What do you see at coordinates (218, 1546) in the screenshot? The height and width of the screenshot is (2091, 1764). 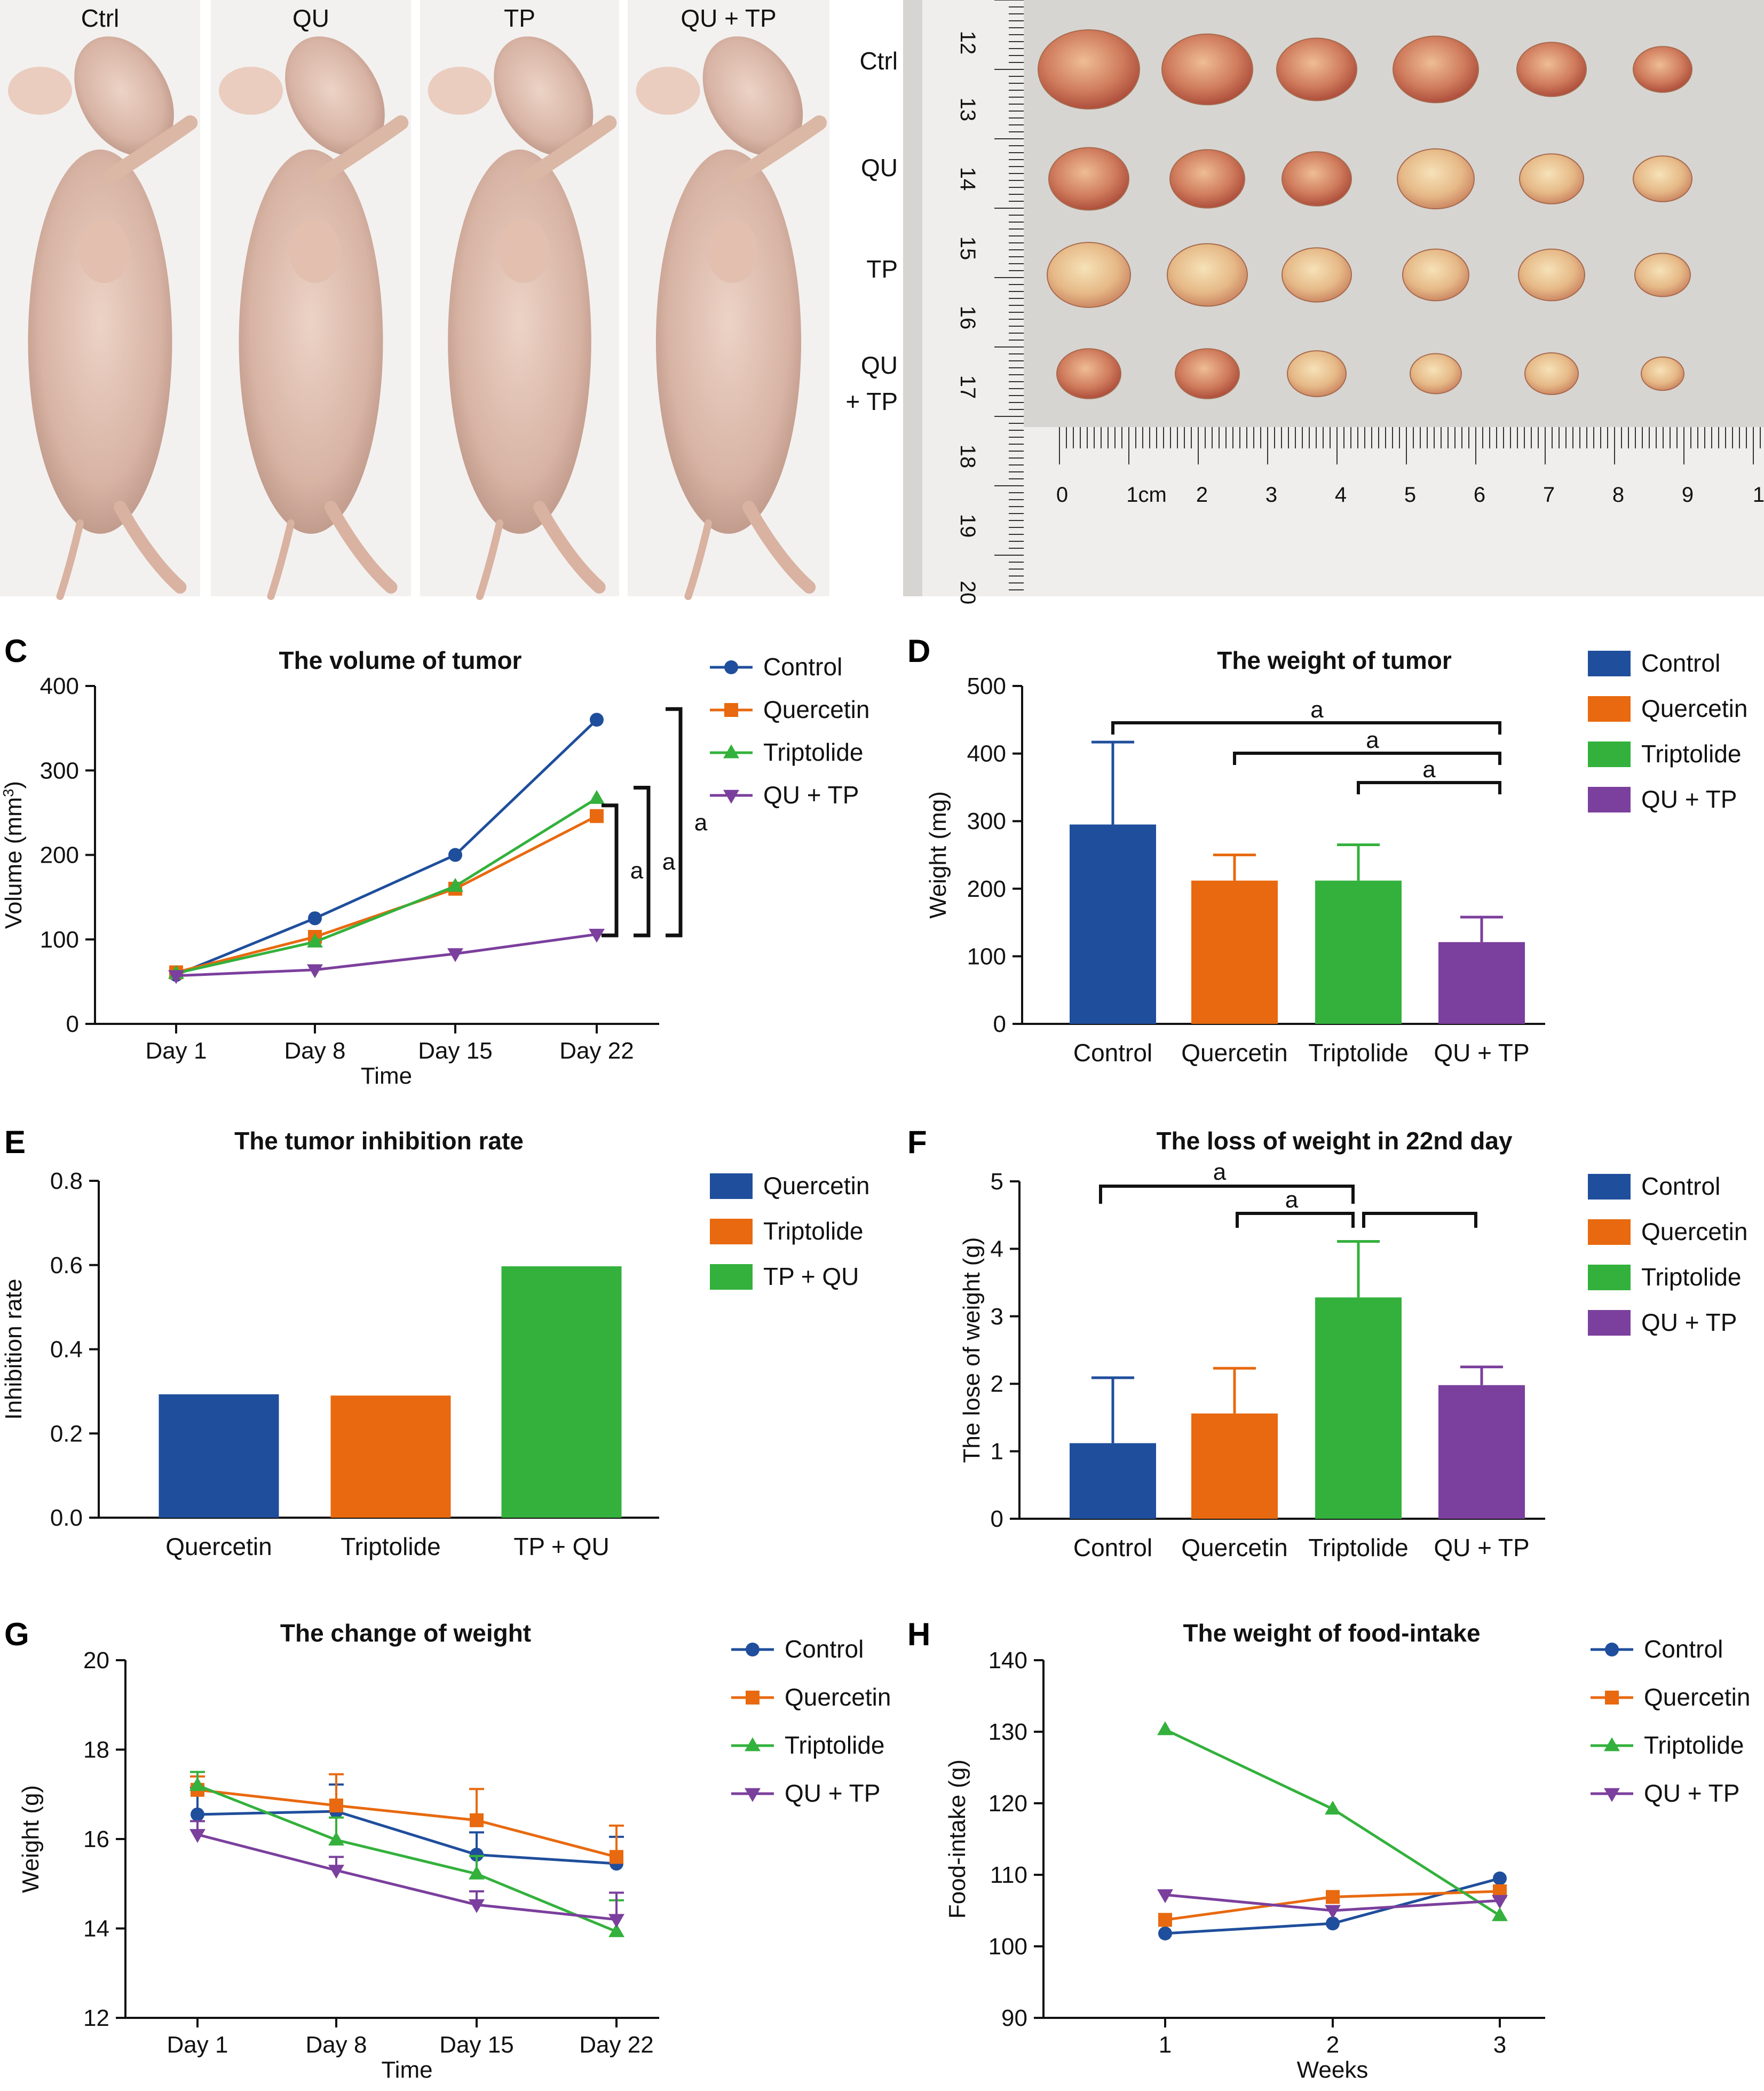 I see `x-tick-label: Quercetin` at bounding box center [218, 1546].